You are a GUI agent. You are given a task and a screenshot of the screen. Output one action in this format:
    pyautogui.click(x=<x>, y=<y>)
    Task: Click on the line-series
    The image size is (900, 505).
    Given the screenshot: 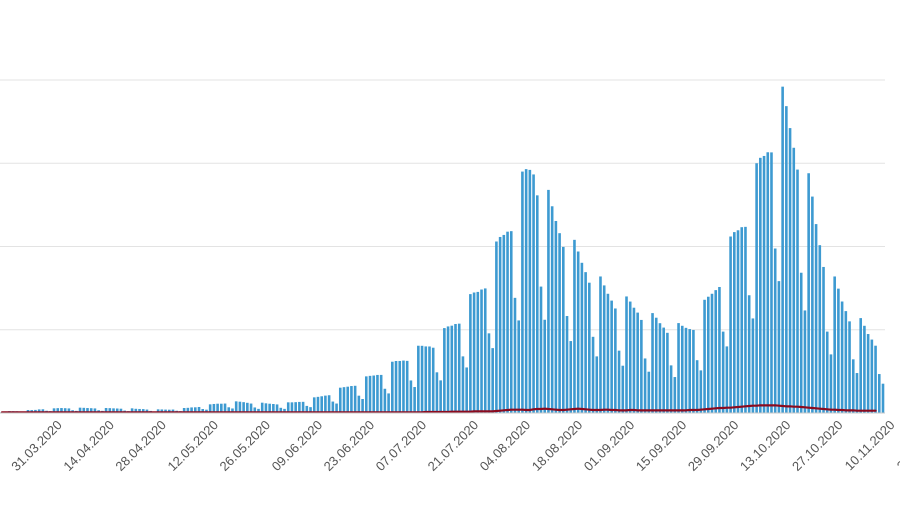 What is the action you would take?
    pyautogui.click(x=438, y=409)
    